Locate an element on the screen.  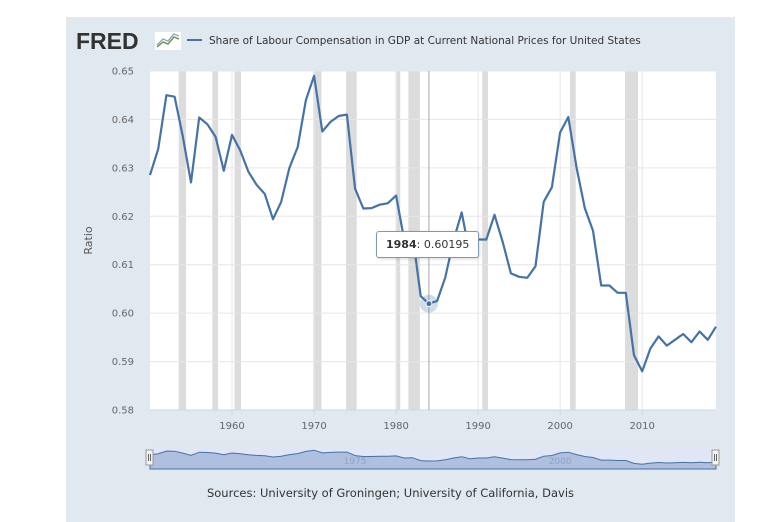
fred-logo: FRED is located at coordinates (128, 41).